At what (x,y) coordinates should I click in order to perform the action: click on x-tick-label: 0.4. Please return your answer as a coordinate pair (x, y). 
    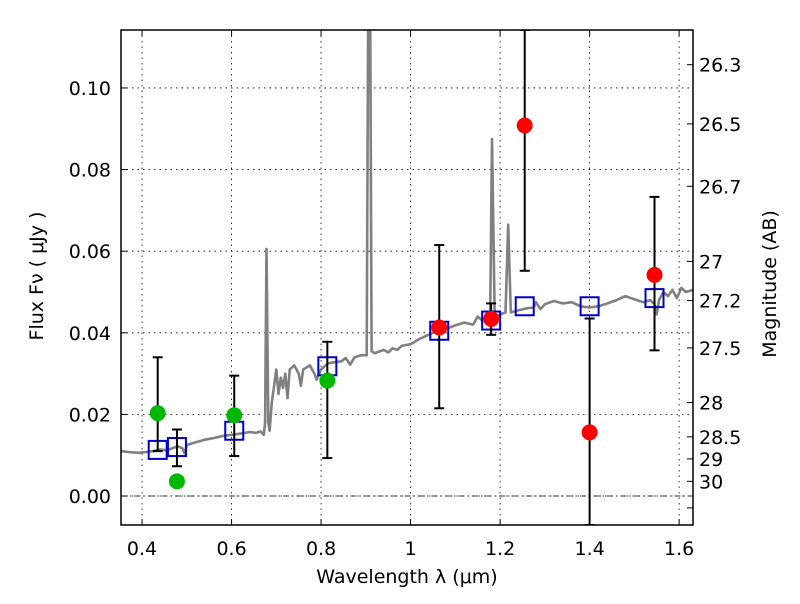
    Looking at the image, I should click on (142, 549).